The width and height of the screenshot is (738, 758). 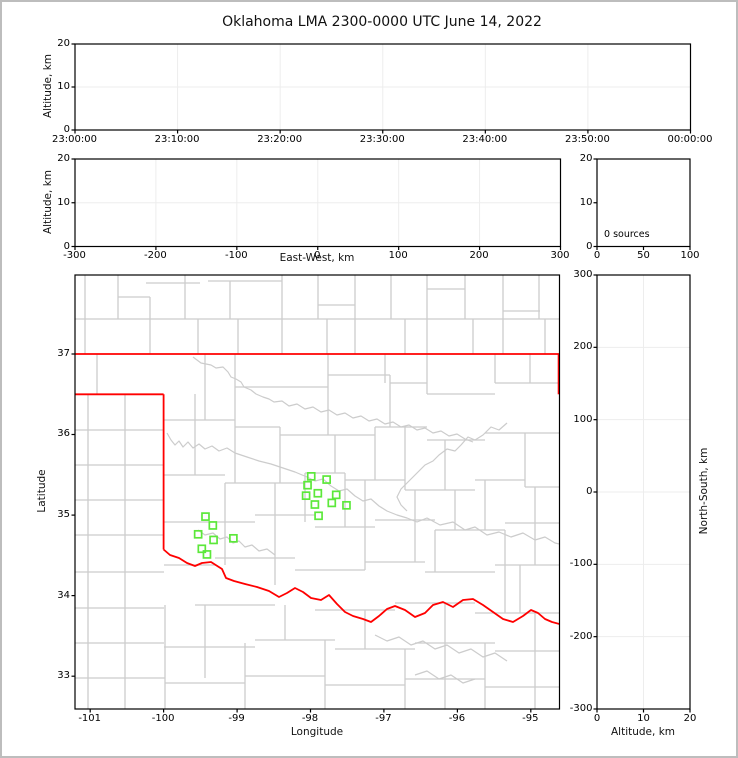 I want to click on lightning-source-markers, so click(x=272, y=515).